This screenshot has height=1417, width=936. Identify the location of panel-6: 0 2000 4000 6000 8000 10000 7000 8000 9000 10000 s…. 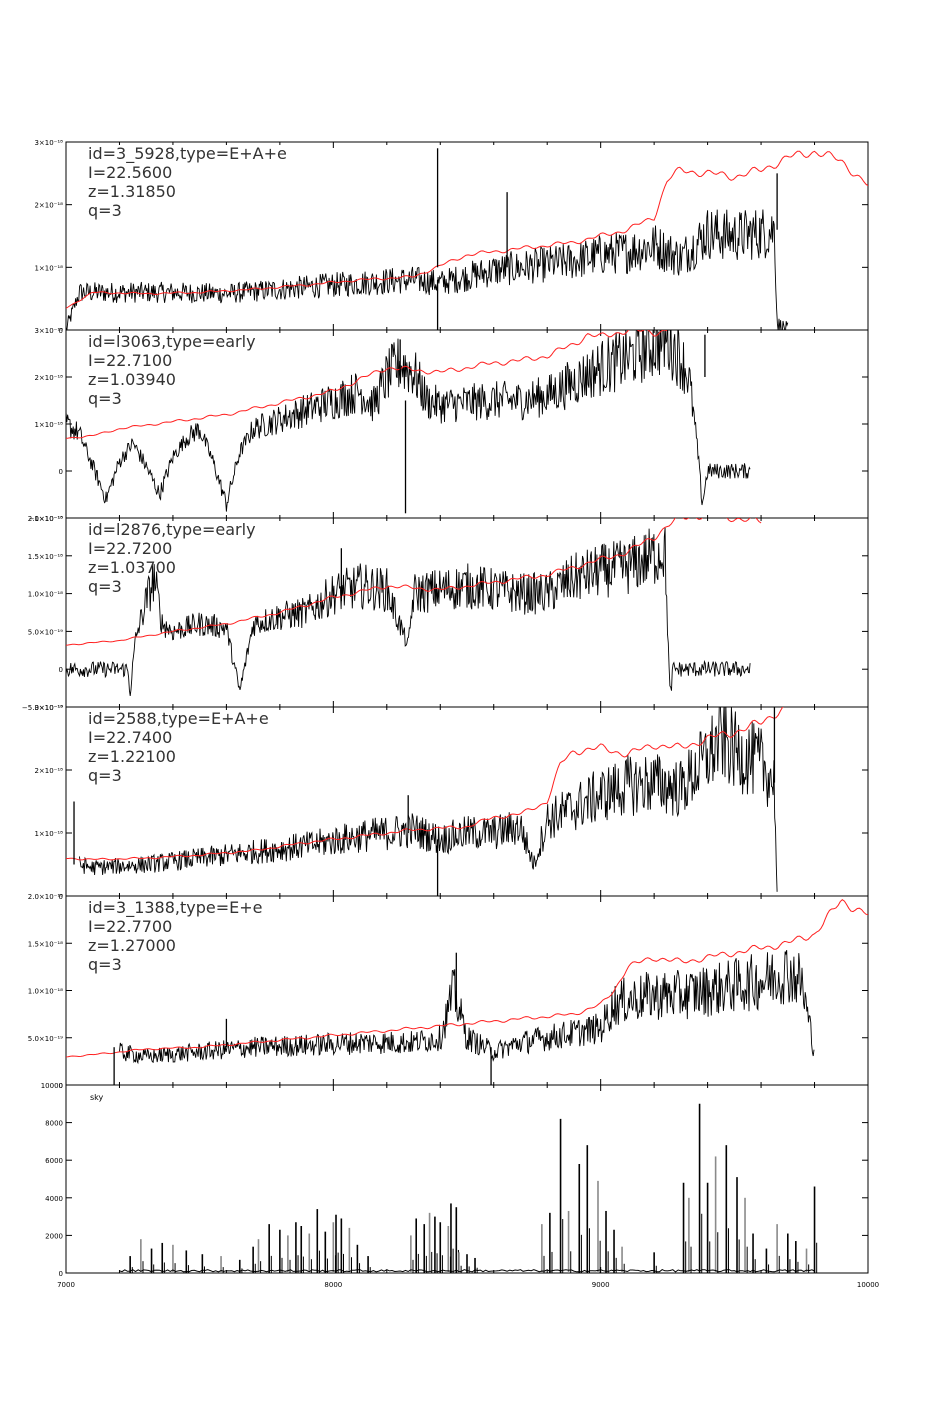
(460, 1185).